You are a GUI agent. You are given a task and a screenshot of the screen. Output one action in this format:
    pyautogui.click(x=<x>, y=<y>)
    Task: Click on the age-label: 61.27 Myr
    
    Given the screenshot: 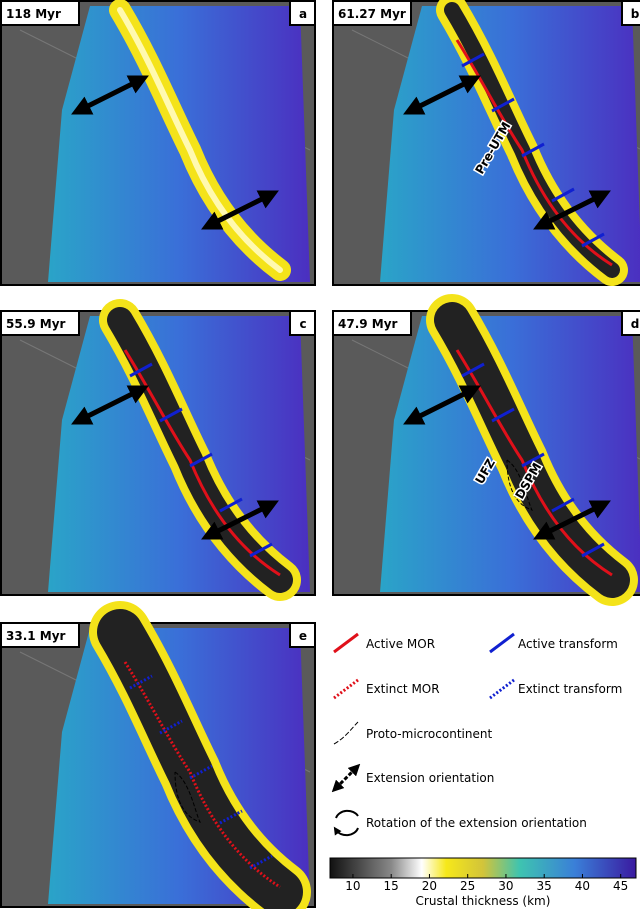 What is the action you would take?
    pyautogui.click(x=372, y=14)
    